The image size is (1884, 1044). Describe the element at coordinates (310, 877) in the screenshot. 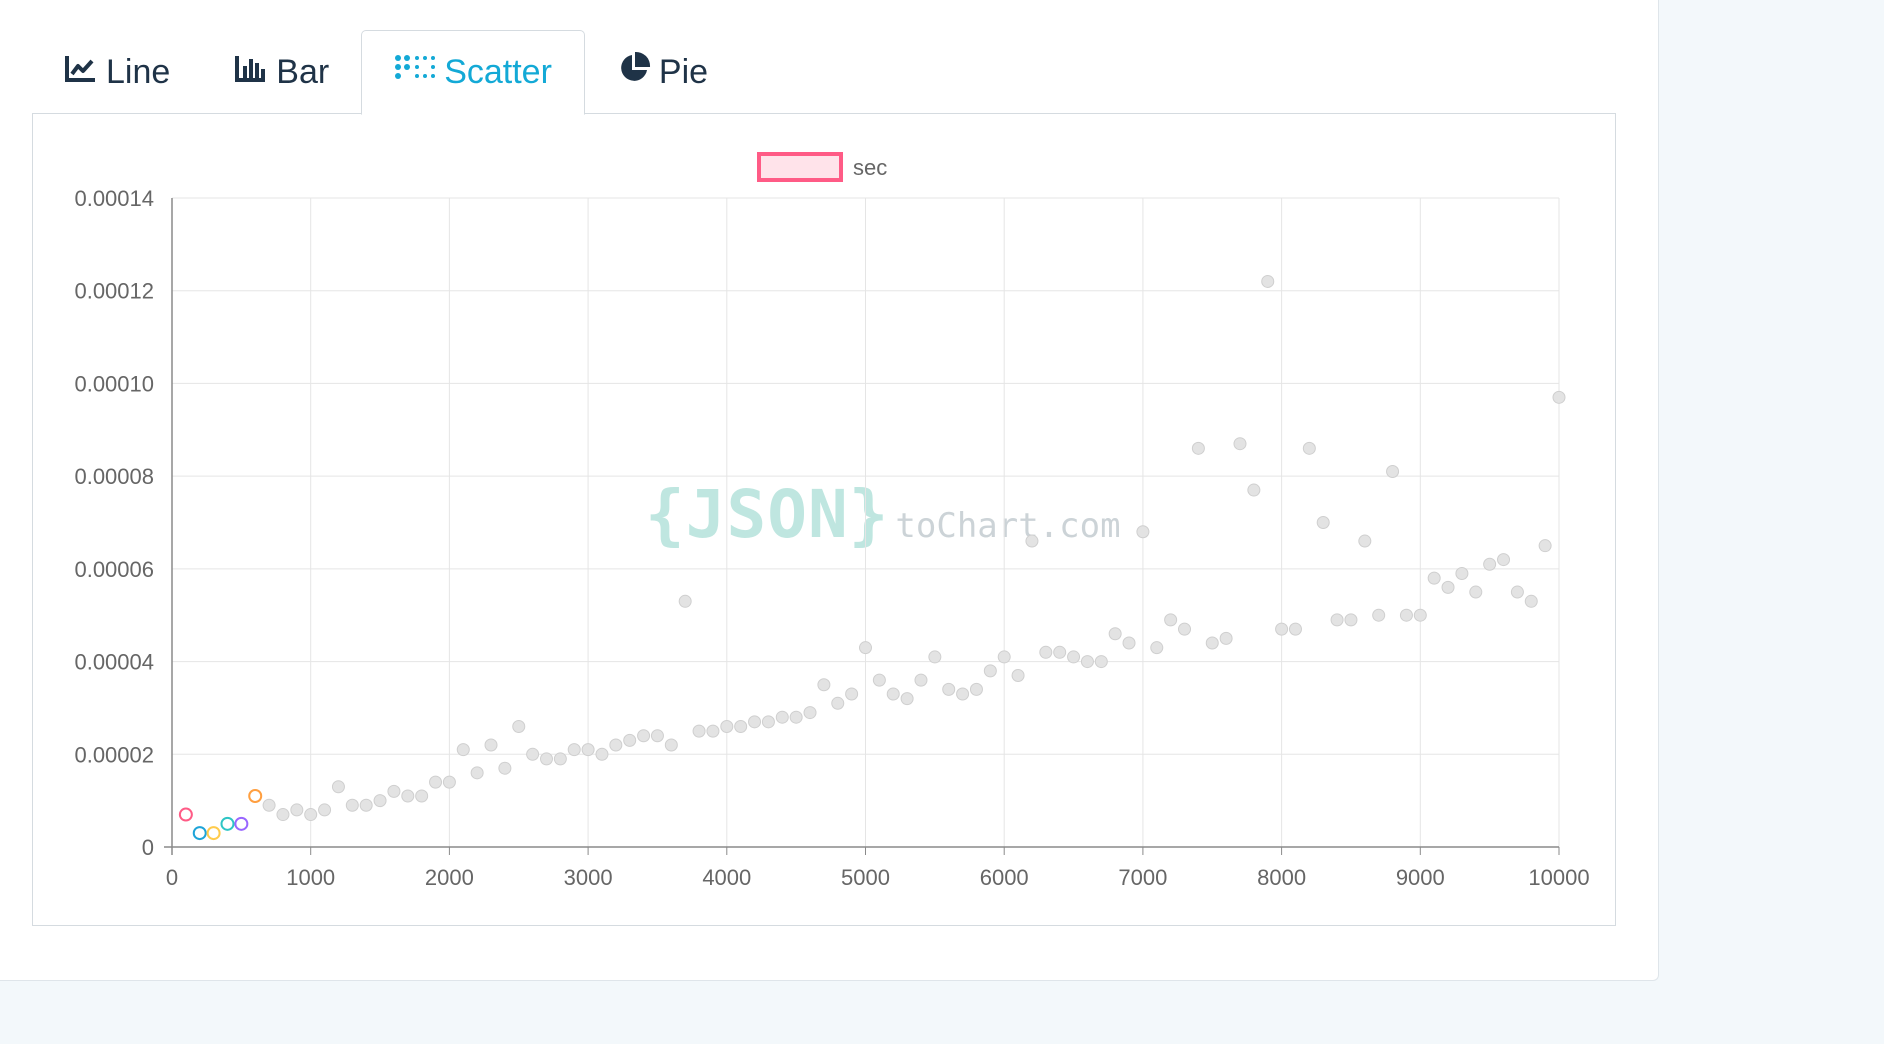

I see `x-tick-label: 1000` at that location.